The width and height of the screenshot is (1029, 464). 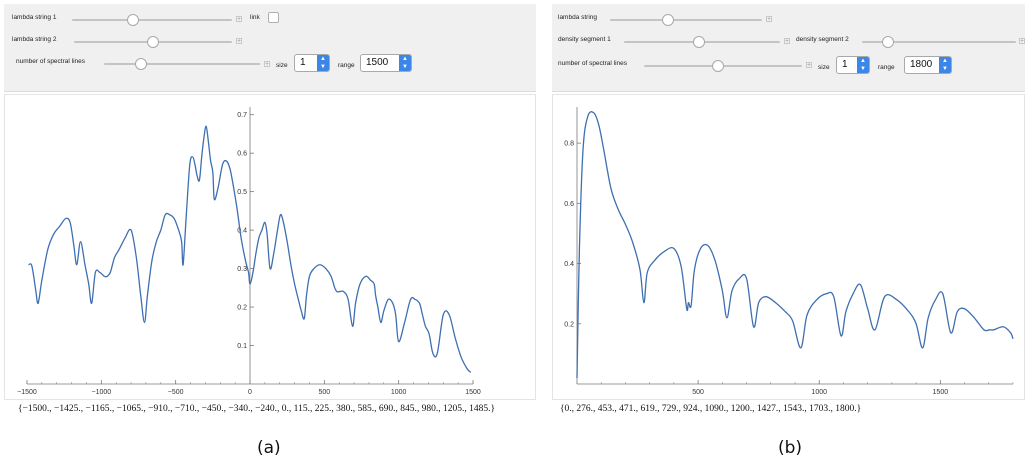 I want to click on range-spinner: 1500 ▲ ▼, so click(x=386, y=63).